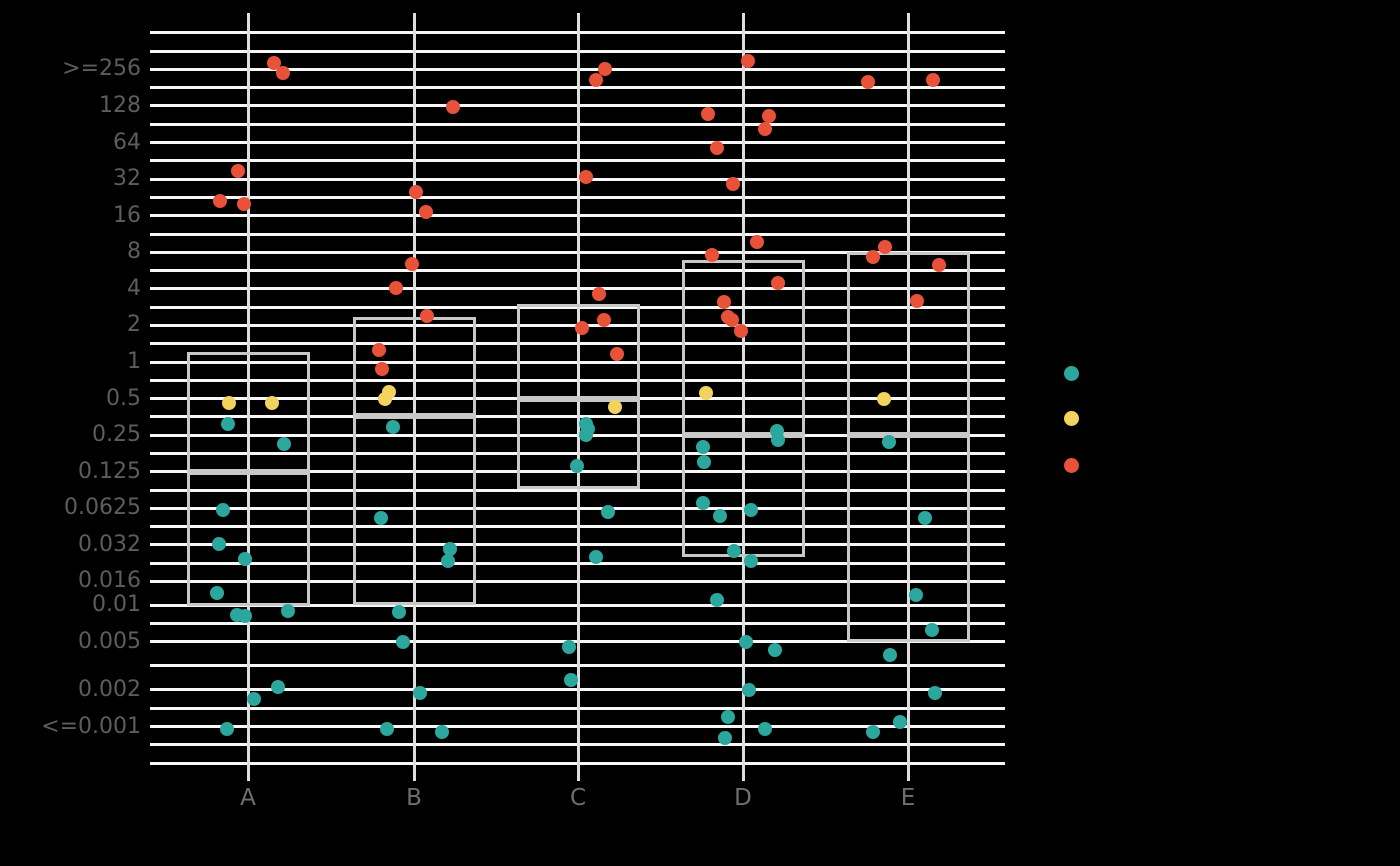  Describe the element at coordinates (101, 69) in the screenshot. I see `y-tick-label: >=256` at that location.